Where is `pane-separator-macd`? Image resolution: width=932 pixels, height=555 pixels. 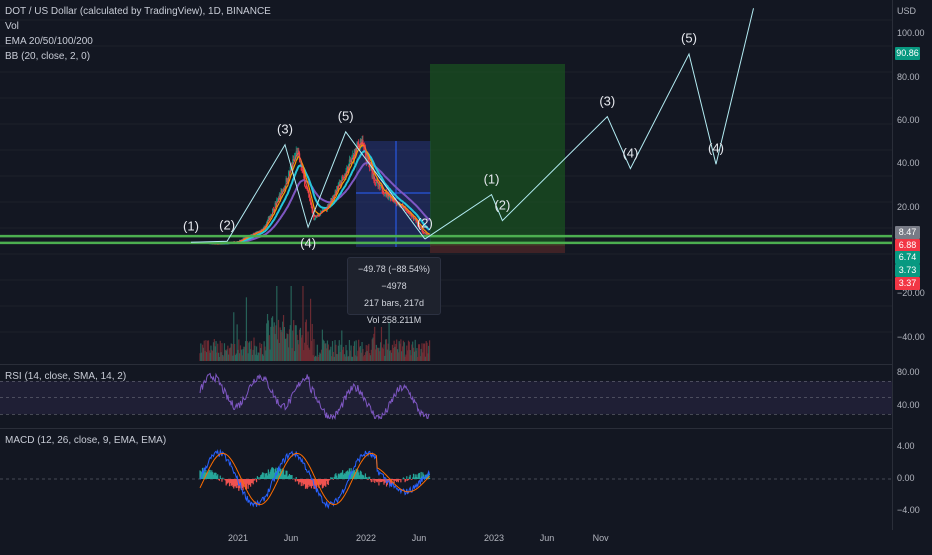 pane-separator-macd is located at coordinates (446, 428).